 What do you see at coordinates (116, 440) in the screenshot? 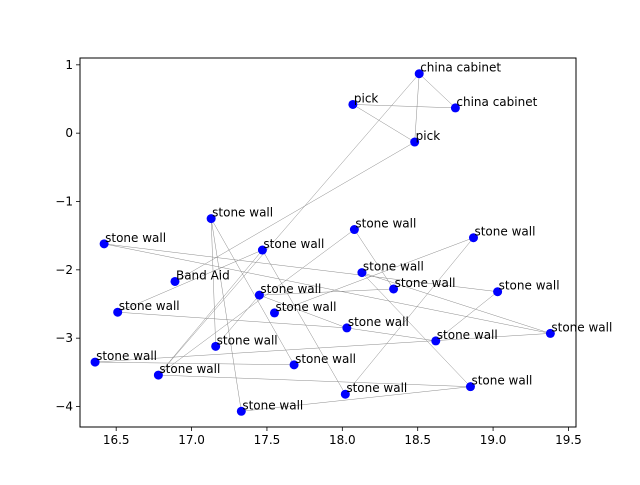
I see `x-tick-label: 16.5` at bounding box center [116, 440].